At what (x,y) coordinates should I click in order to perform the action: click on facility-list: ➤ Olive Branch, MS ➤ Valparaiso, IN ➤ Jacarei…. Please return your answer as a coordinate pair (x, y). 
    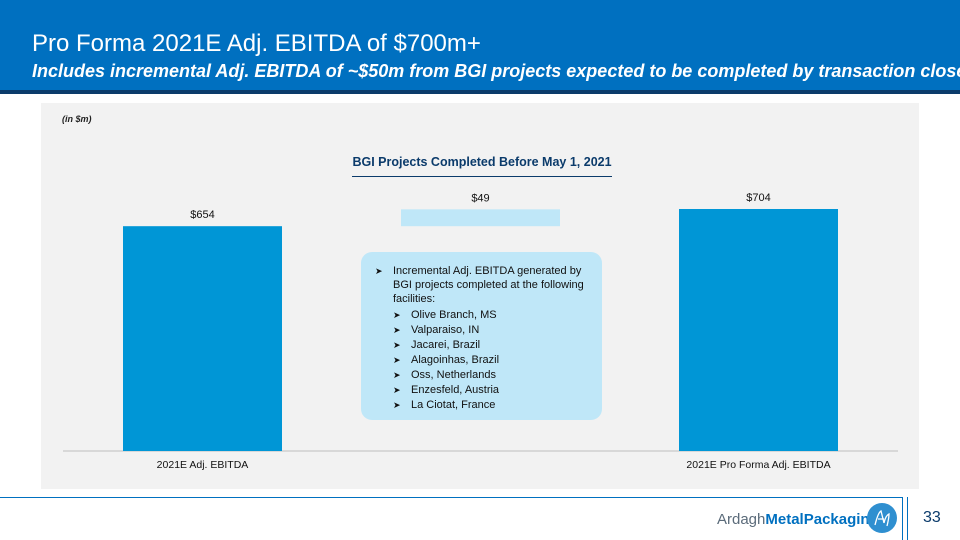
    Looking at the image, I should click on (482, 360).